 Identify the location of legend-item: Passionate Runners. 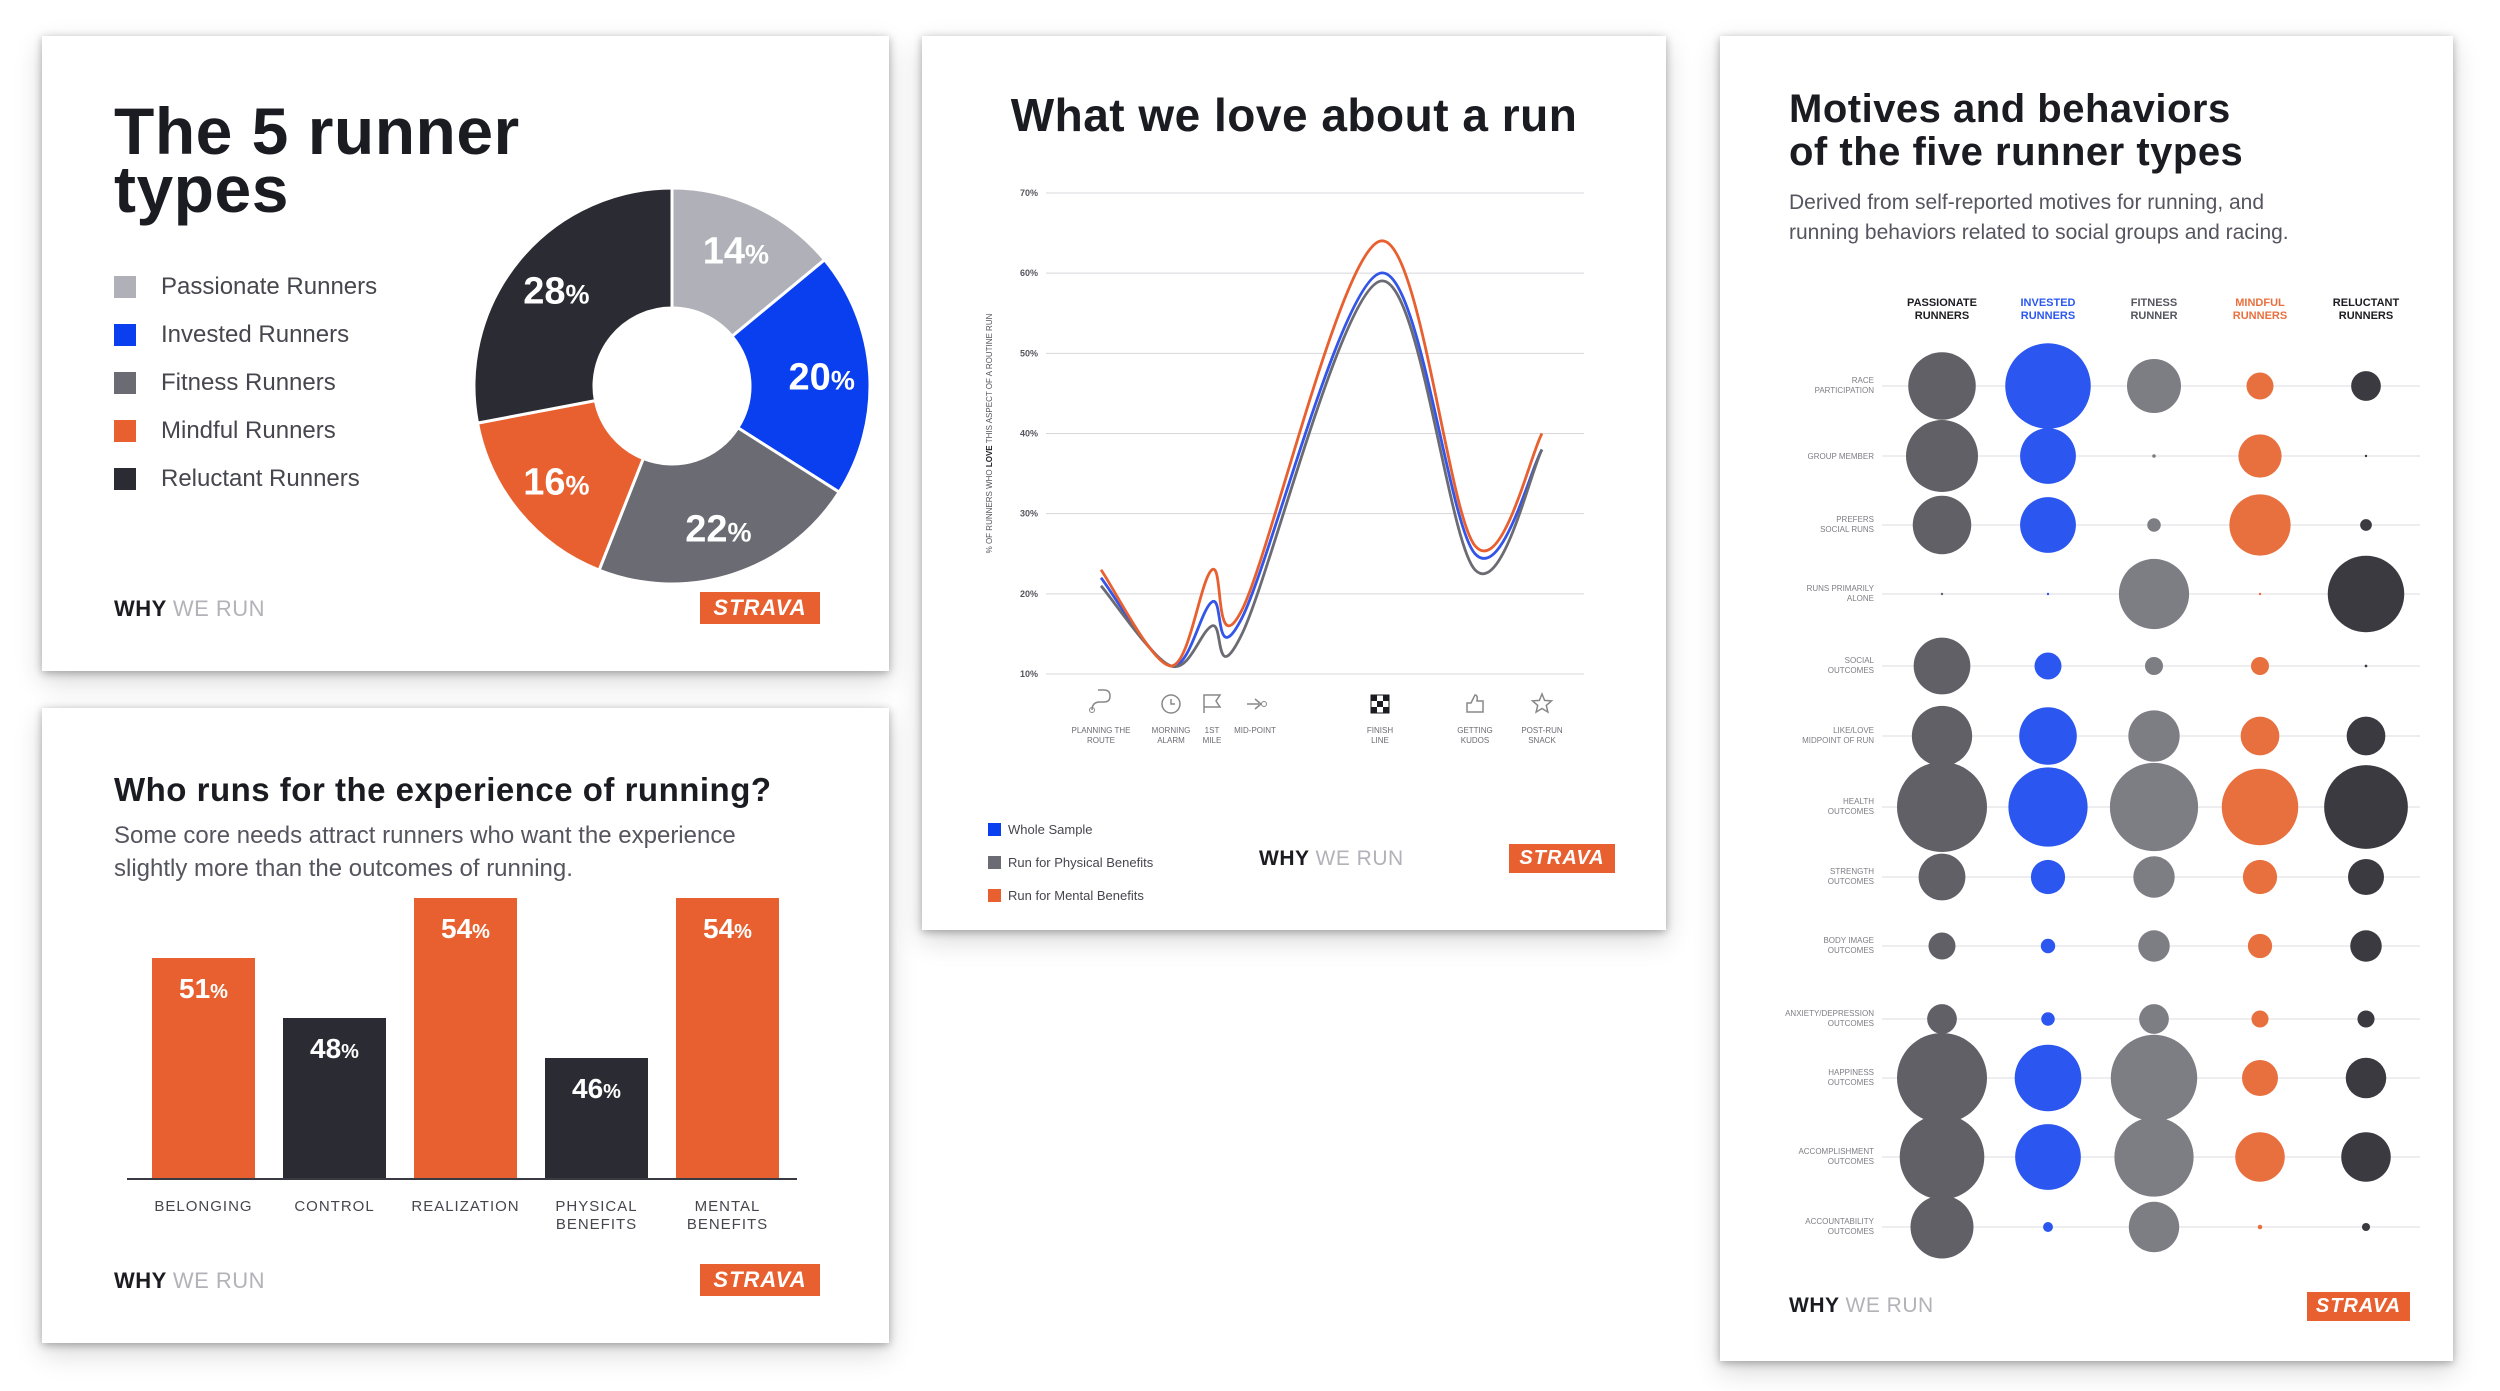
(245, 287).